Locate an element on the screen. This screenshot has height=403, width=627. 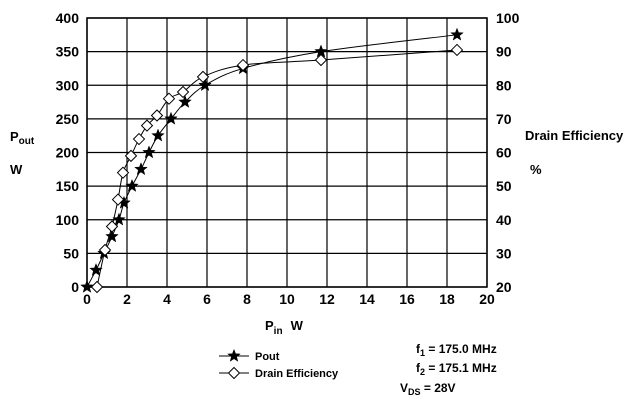
legend-pout-marker is located at coordinates (234, 355).